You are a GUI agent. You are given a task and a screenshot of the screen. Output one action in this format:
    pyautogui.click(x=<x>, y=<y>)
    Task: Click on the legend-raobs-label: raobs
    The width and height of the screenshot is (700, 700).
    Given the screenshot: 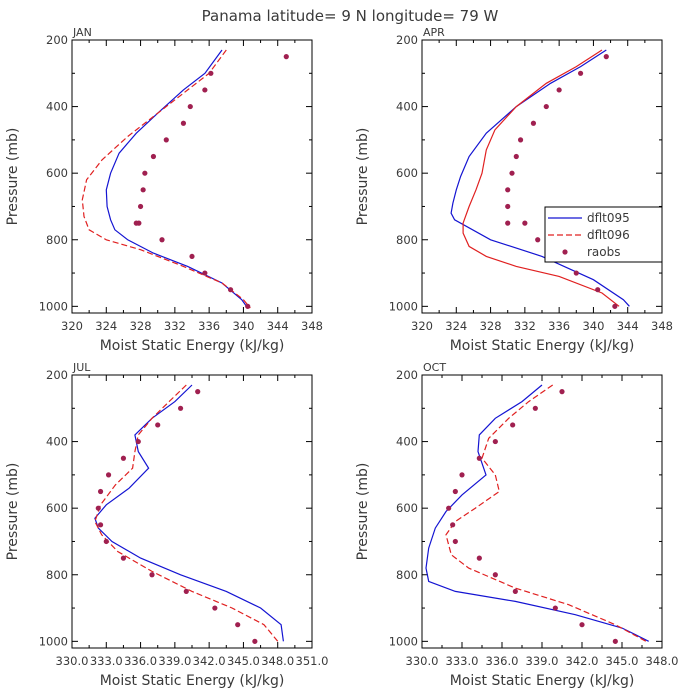 What is the action you would take?
    pyautogui.click(x=604, y=252)
    